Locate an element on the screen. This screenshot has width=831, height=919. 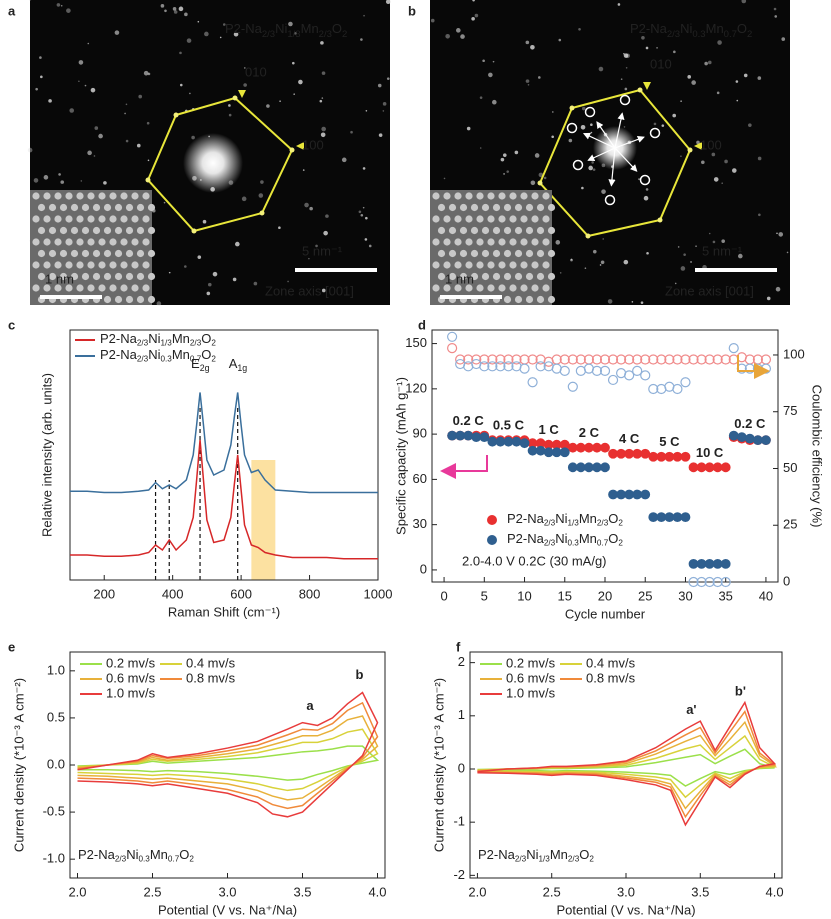
legend-marker is located at coordinates (492, 540).